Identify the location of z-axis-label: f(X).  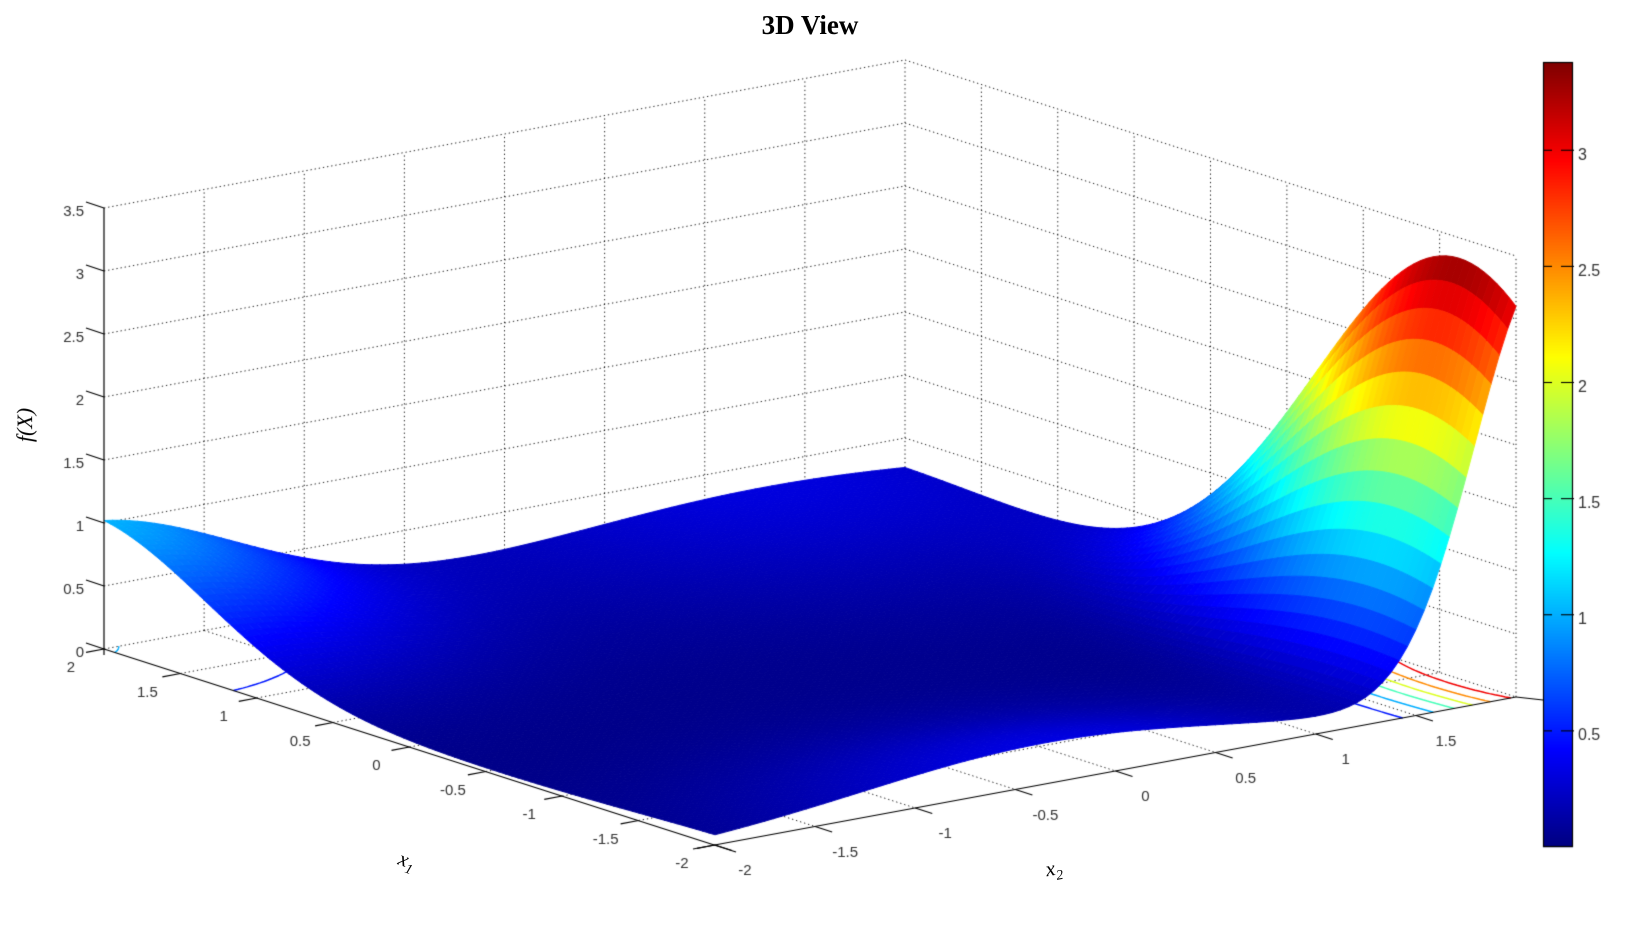
(25, 425).